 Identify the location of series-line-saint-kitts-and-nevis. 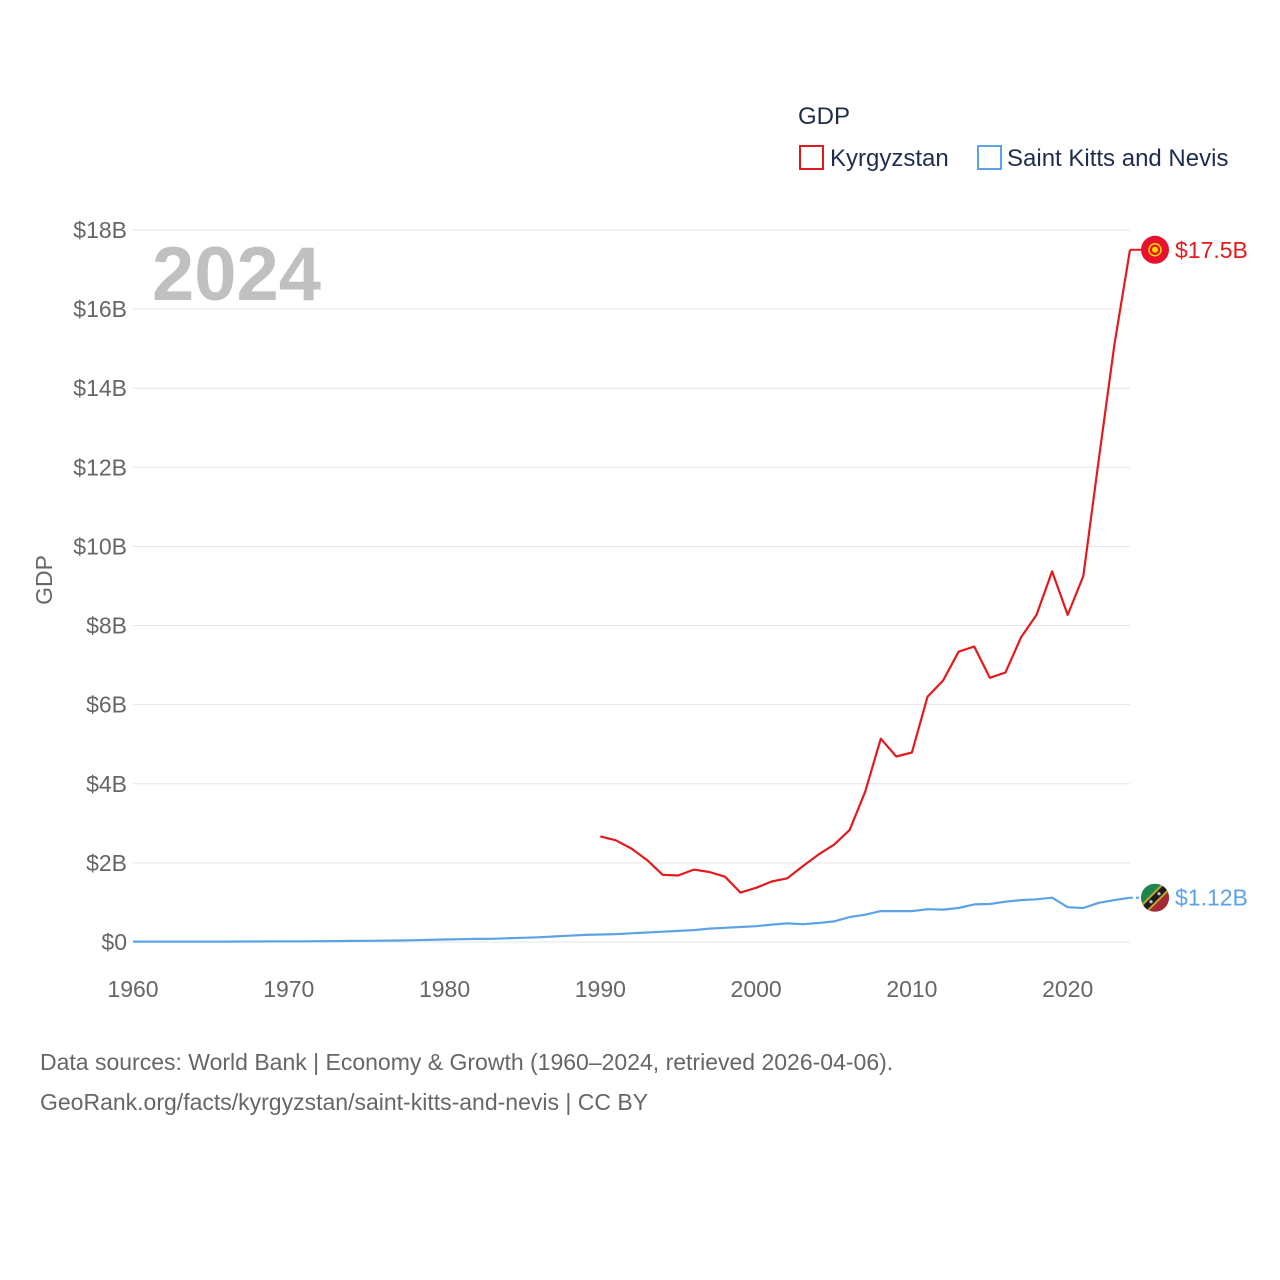
(632, 919).